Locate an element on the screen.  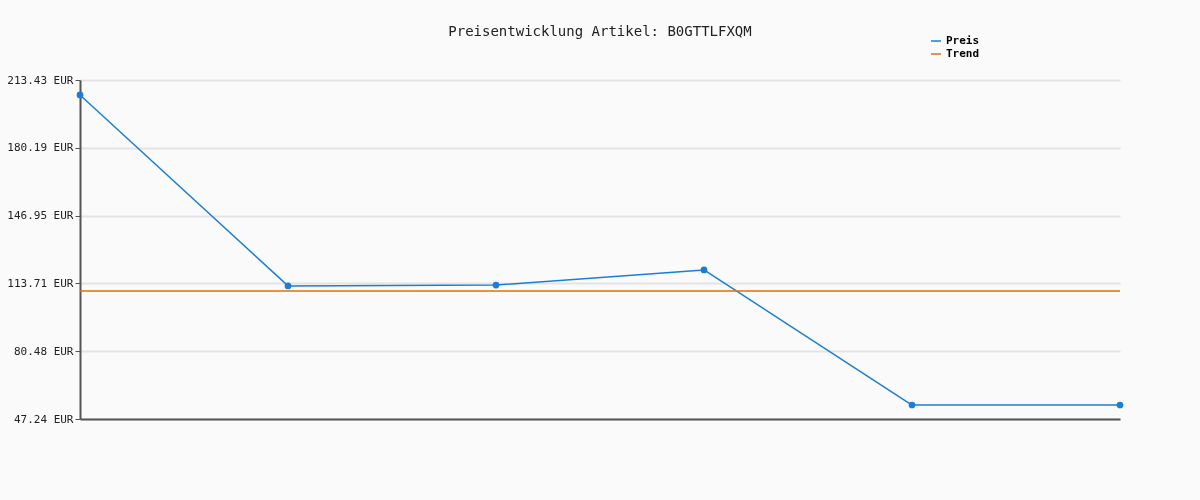
y-tick-label: 80.48 EUR is located at coordinates (43, 351).